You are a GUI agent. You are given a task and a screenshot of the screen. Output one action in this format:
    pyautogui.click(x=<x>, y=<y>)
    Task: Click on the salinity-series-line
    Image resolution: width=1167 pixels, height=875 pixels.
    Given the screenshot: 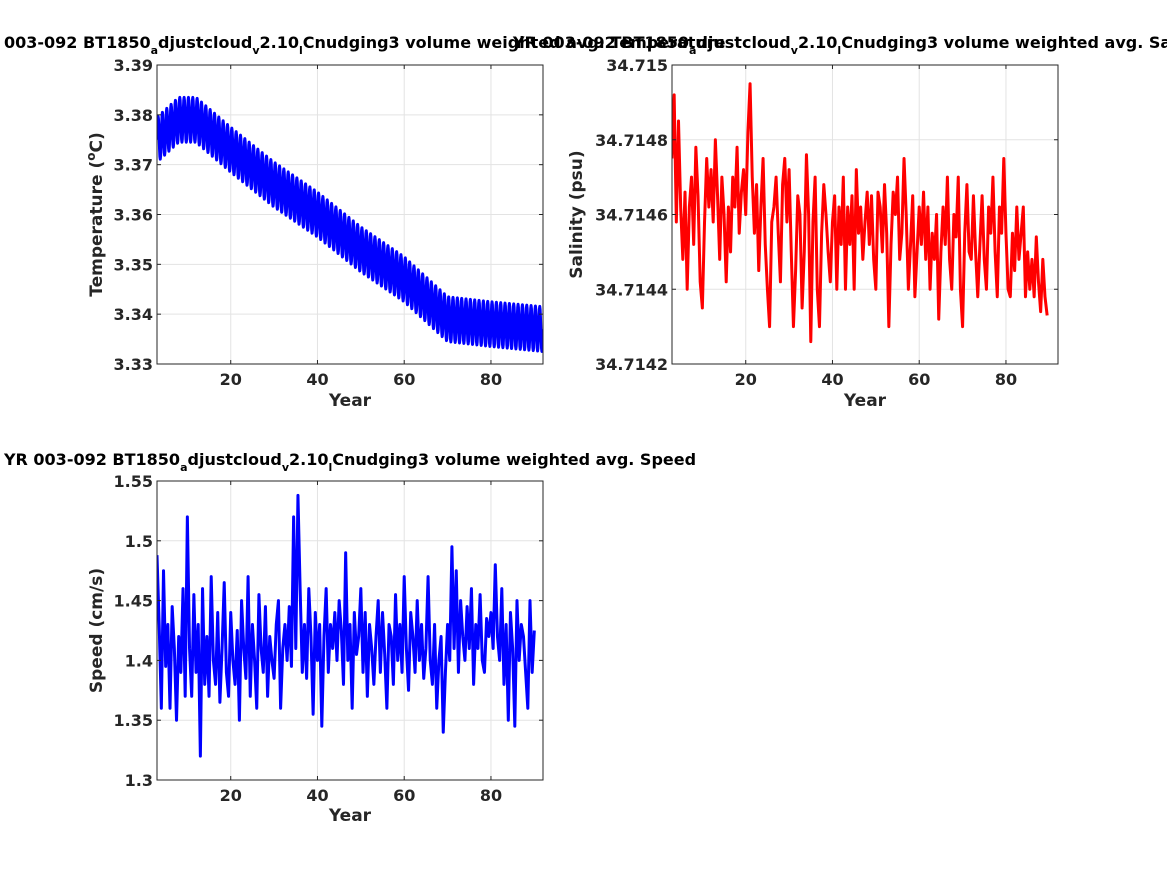 What is the action you would take?
    pyautogui.click(x=860, y=213)
    